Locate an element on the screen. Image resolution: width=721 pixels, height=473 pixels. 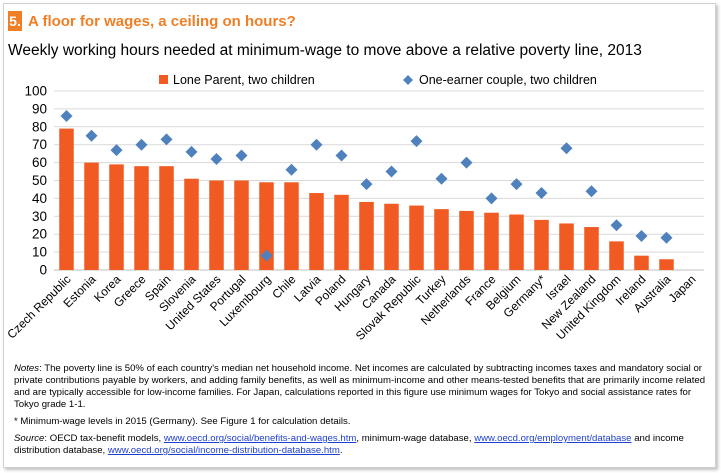
y-tick-label: 20 is located at coordinates (39, 234).